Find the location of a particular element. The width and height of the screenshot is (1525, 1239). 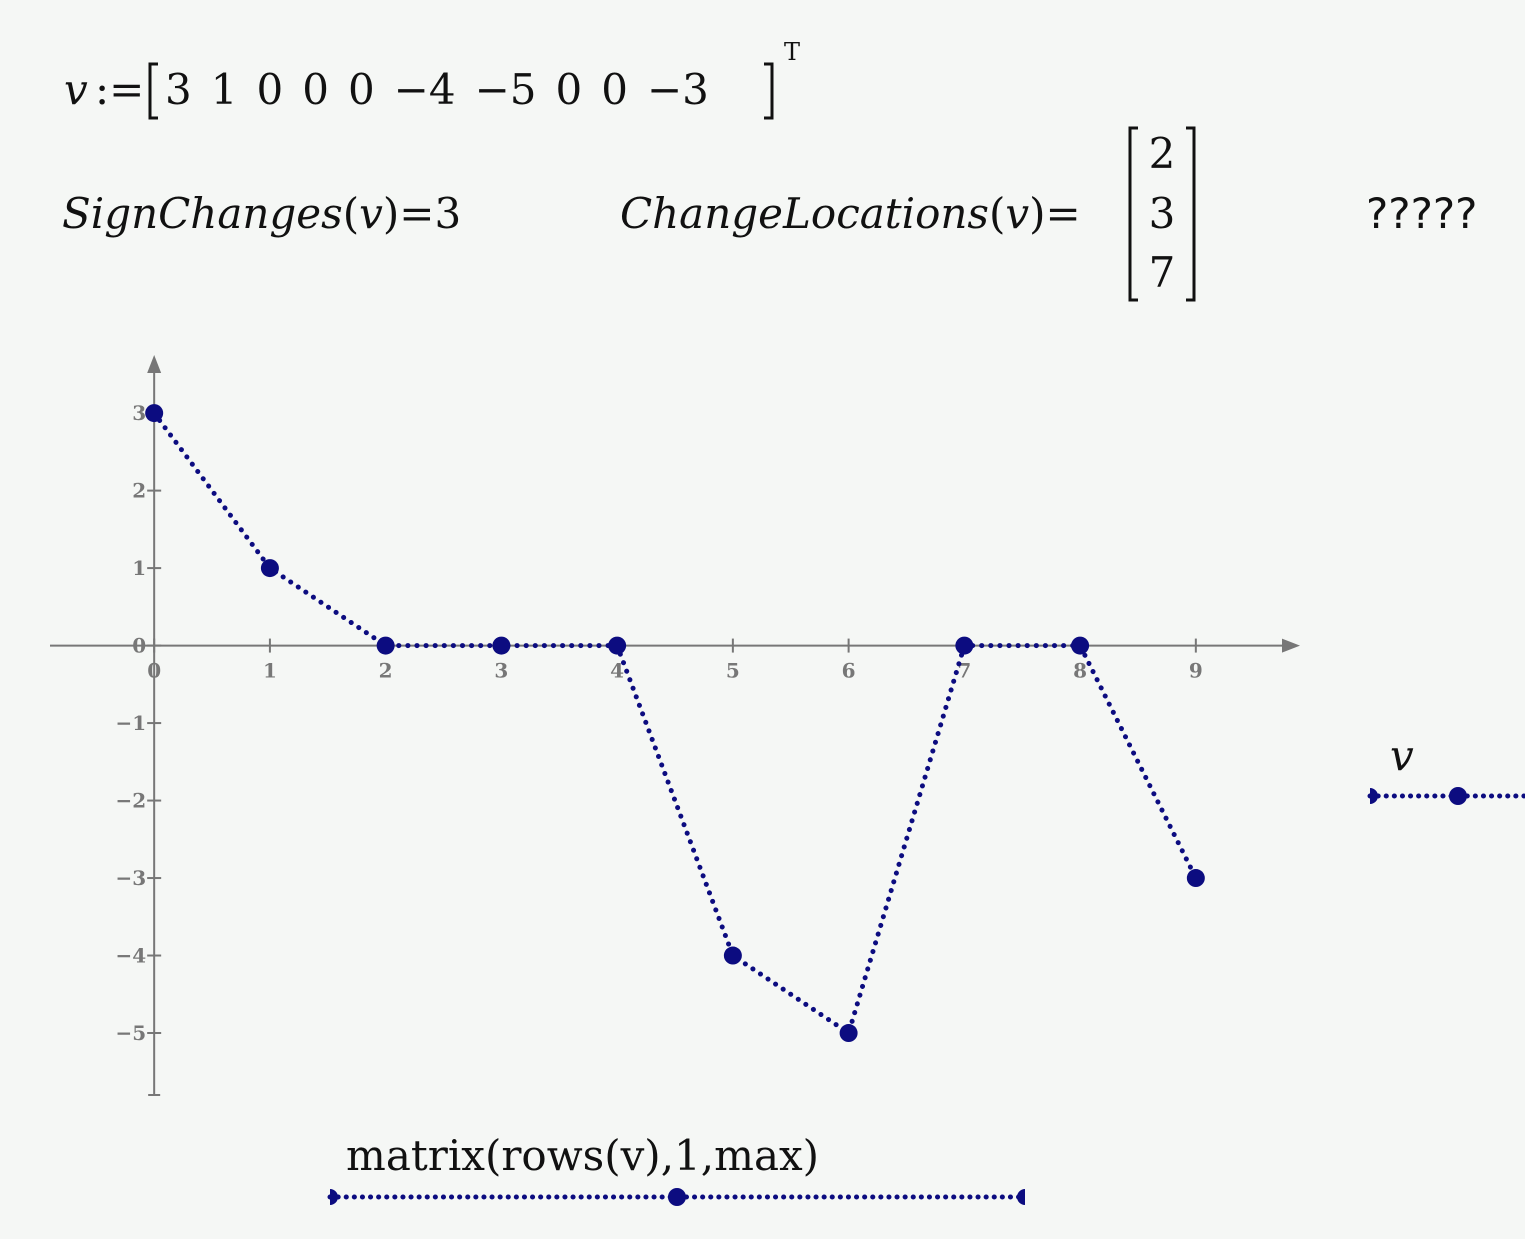

x-tick-label: 4 is located at coordinates (617, 671).